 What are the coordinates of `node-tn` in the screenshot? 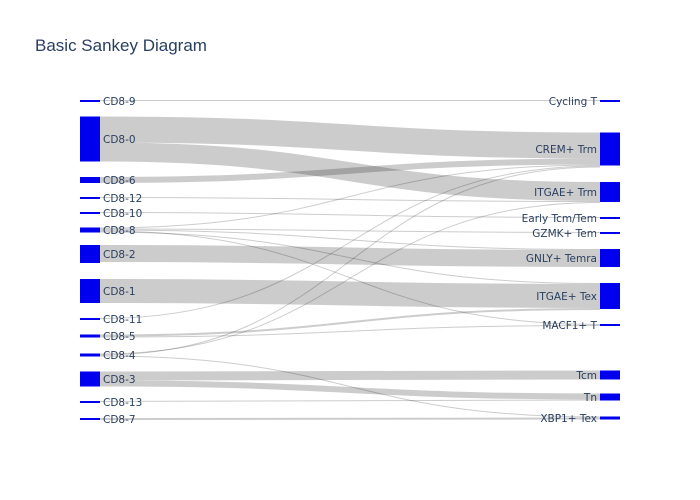 It's located at (610, 397).